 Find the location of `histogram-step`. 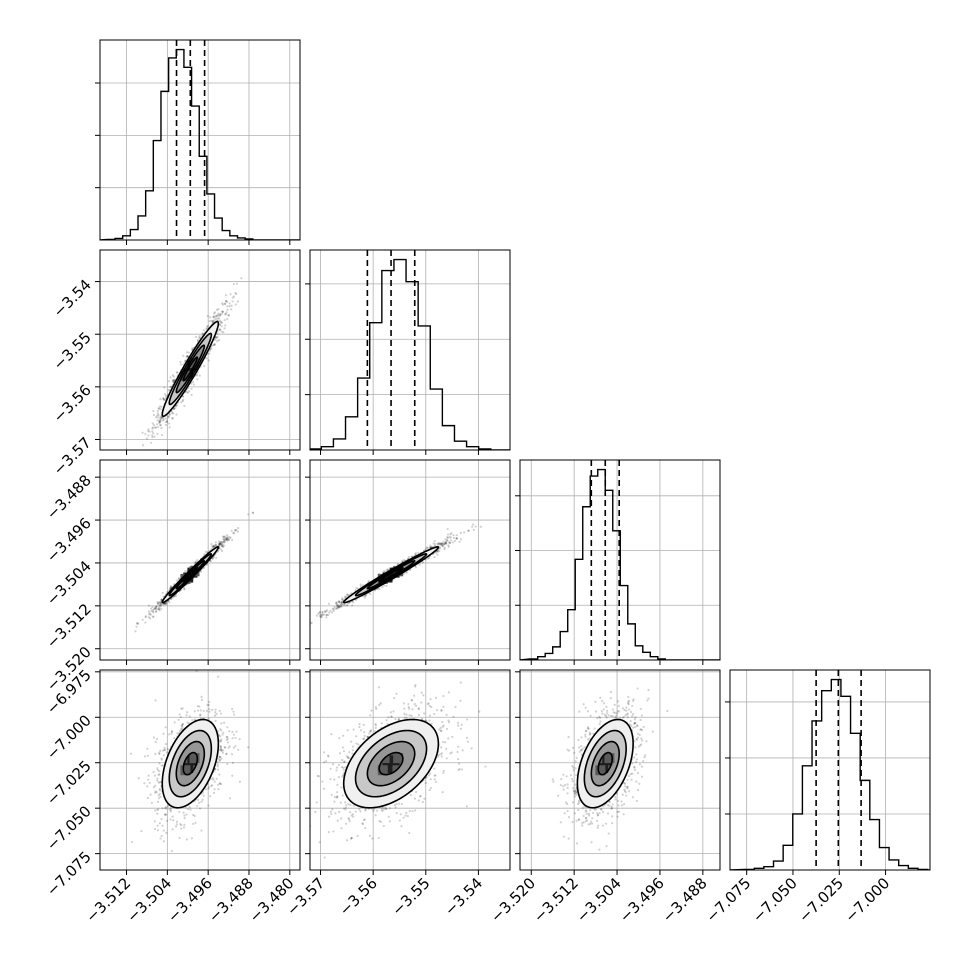

histogram-step is located at coordinates (410, 354).